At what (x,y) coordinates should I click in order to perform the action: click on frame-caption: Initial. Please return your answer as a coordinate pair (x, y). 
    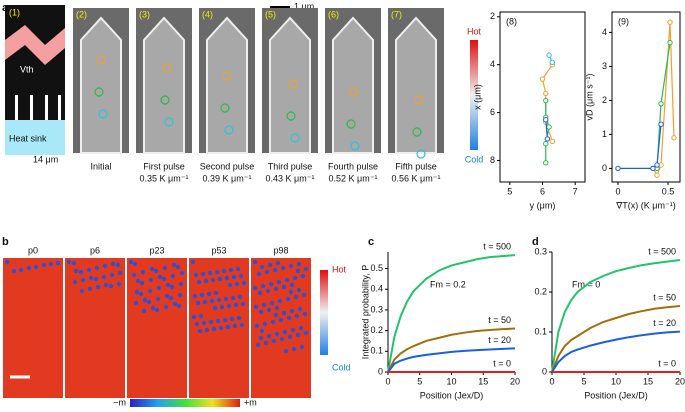
    Looking at the image, I should click on (100, 166).